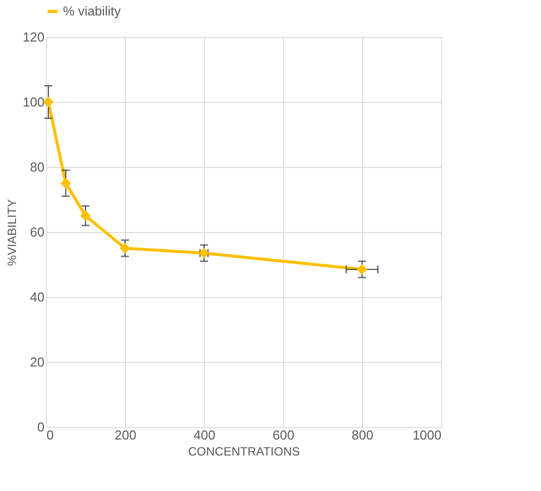  Describe the element at coordinates (33, 102) in the screenshot. I see `y-tick-label: 100` at that location.